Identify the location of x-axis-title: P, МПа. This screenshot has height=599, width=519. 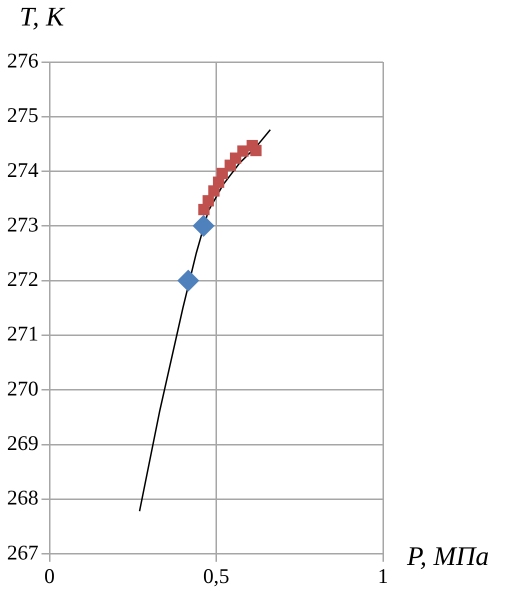
(448, 555).